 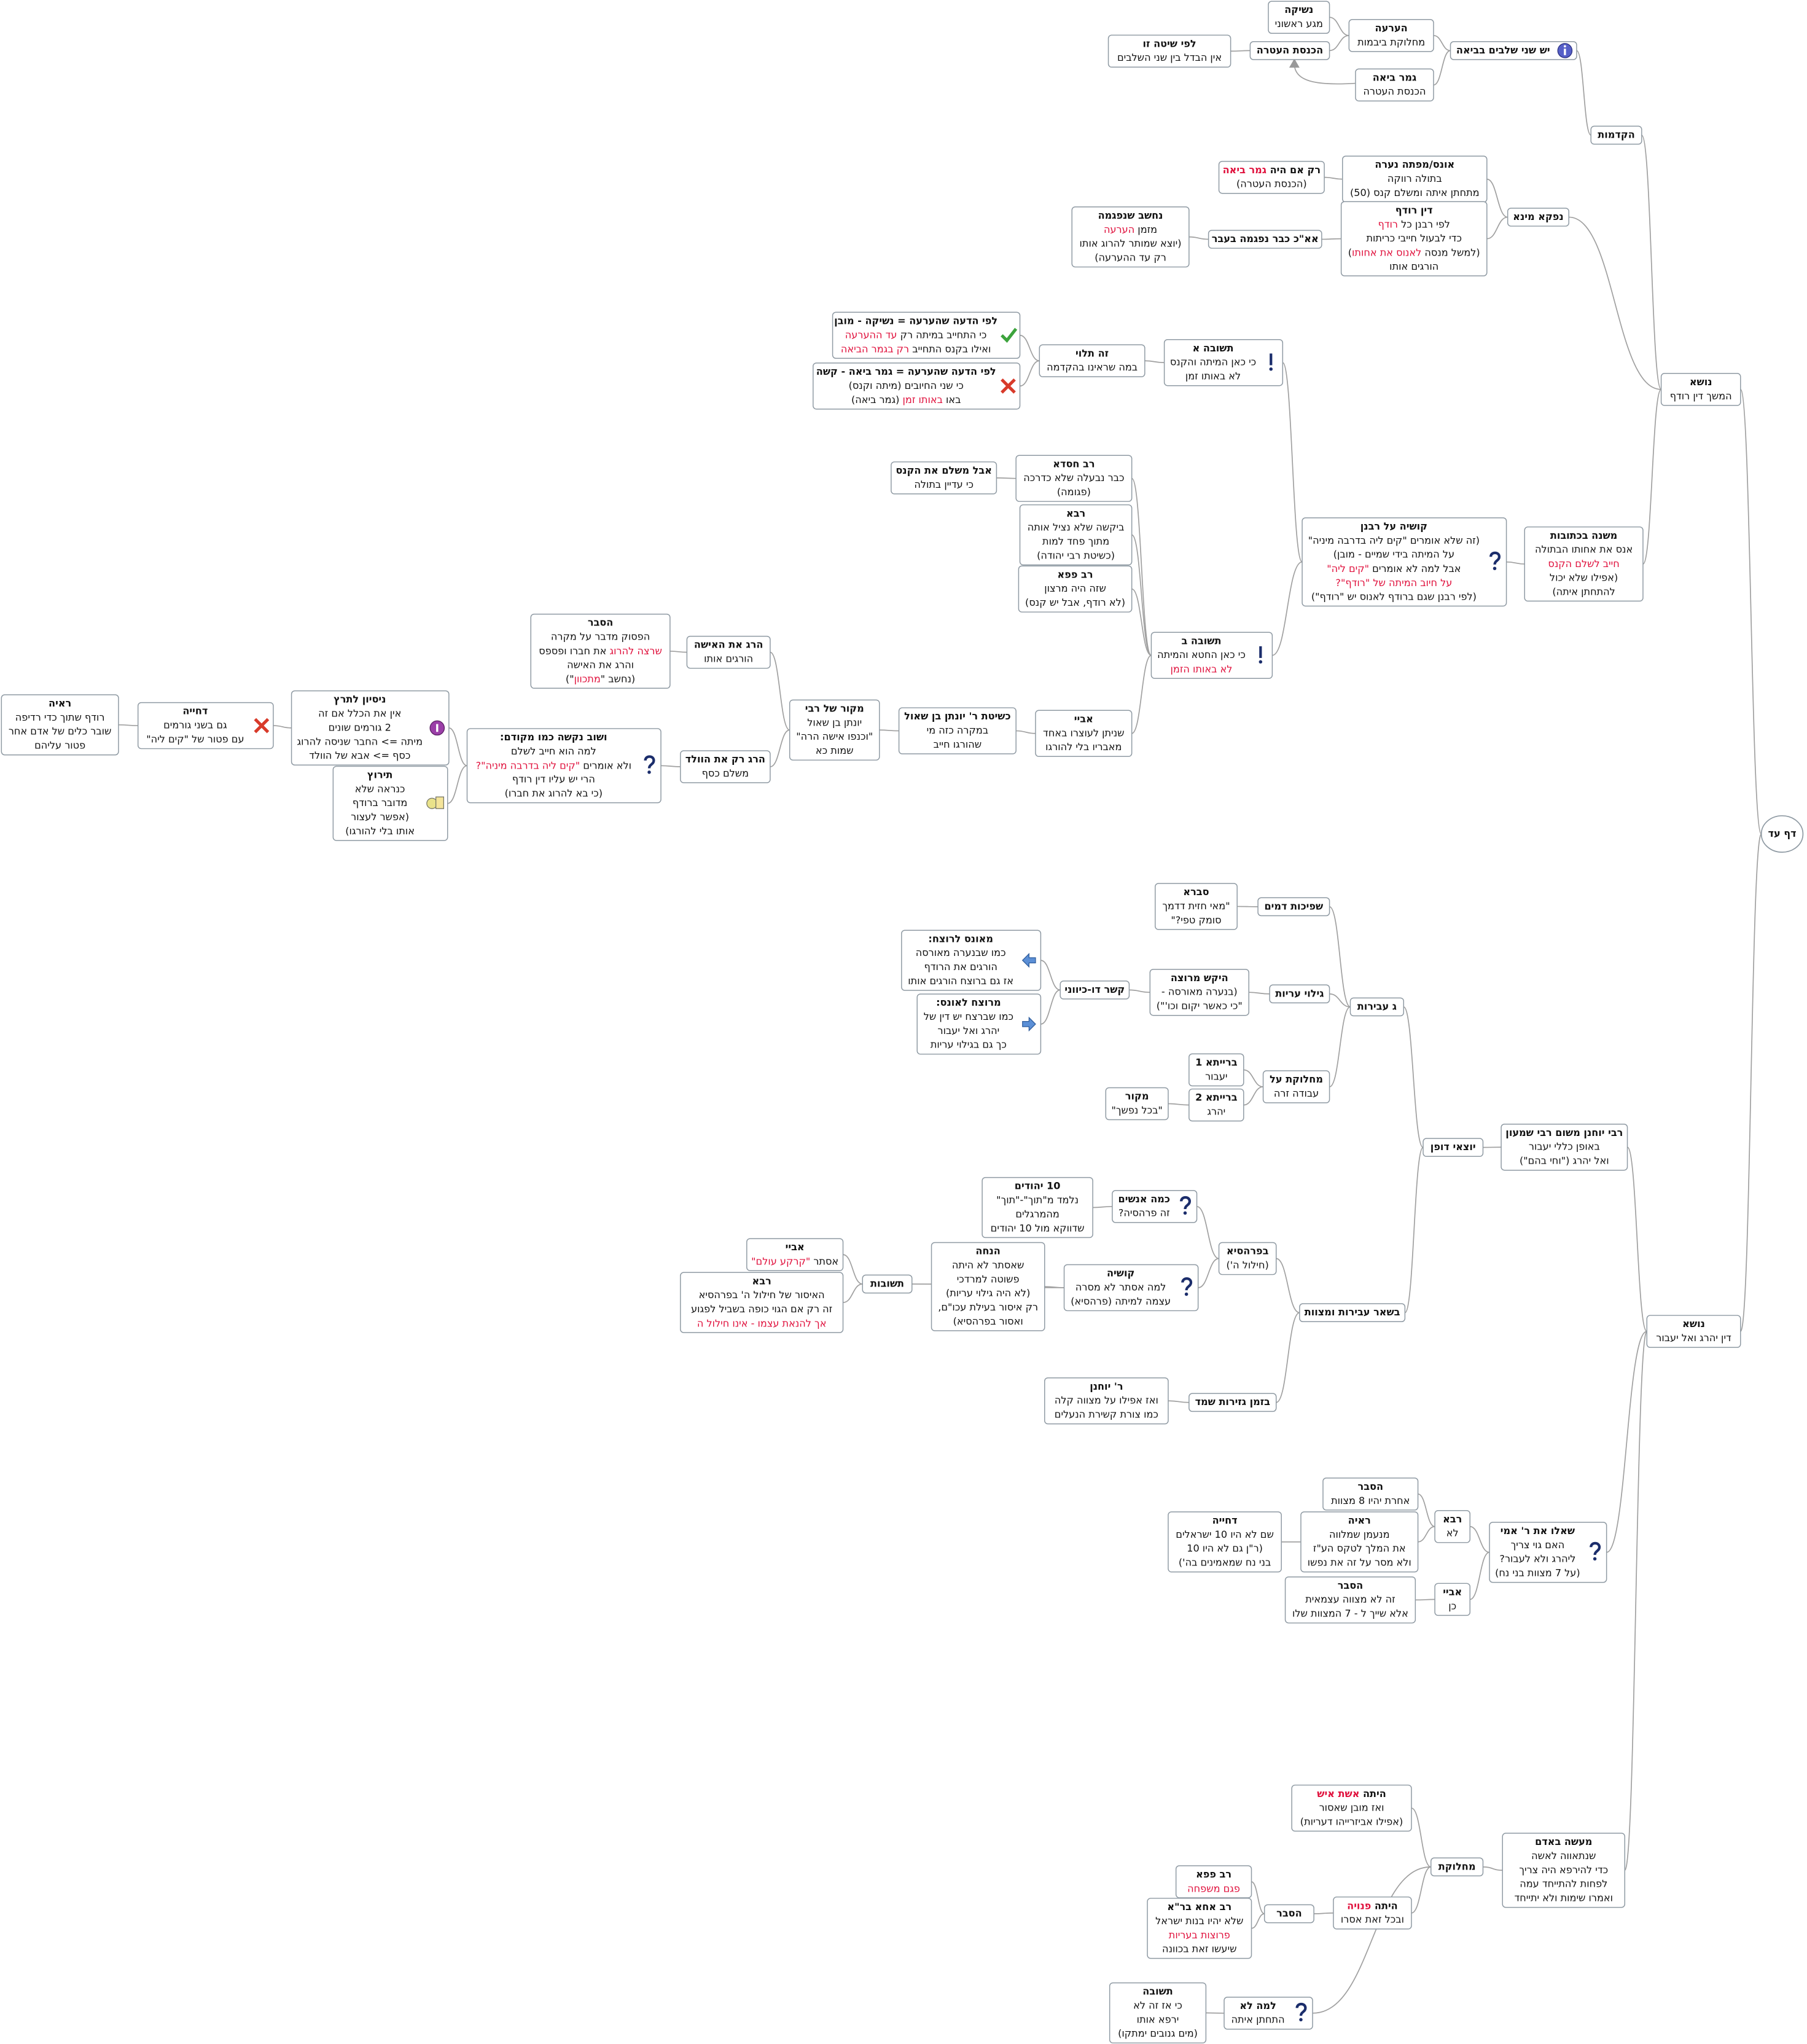 What do you see at coordinates (958, 730) in the screenshot?
I see `node-text: במקרה כזה מי` at bounding box center [958, 730].